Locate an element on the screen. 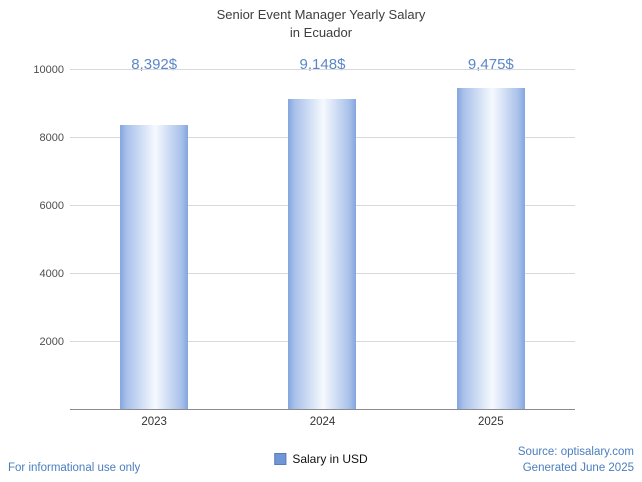 The image size is (642, 482). x-axis: 2023 2024 2025 is located at coordinates (322, 424).